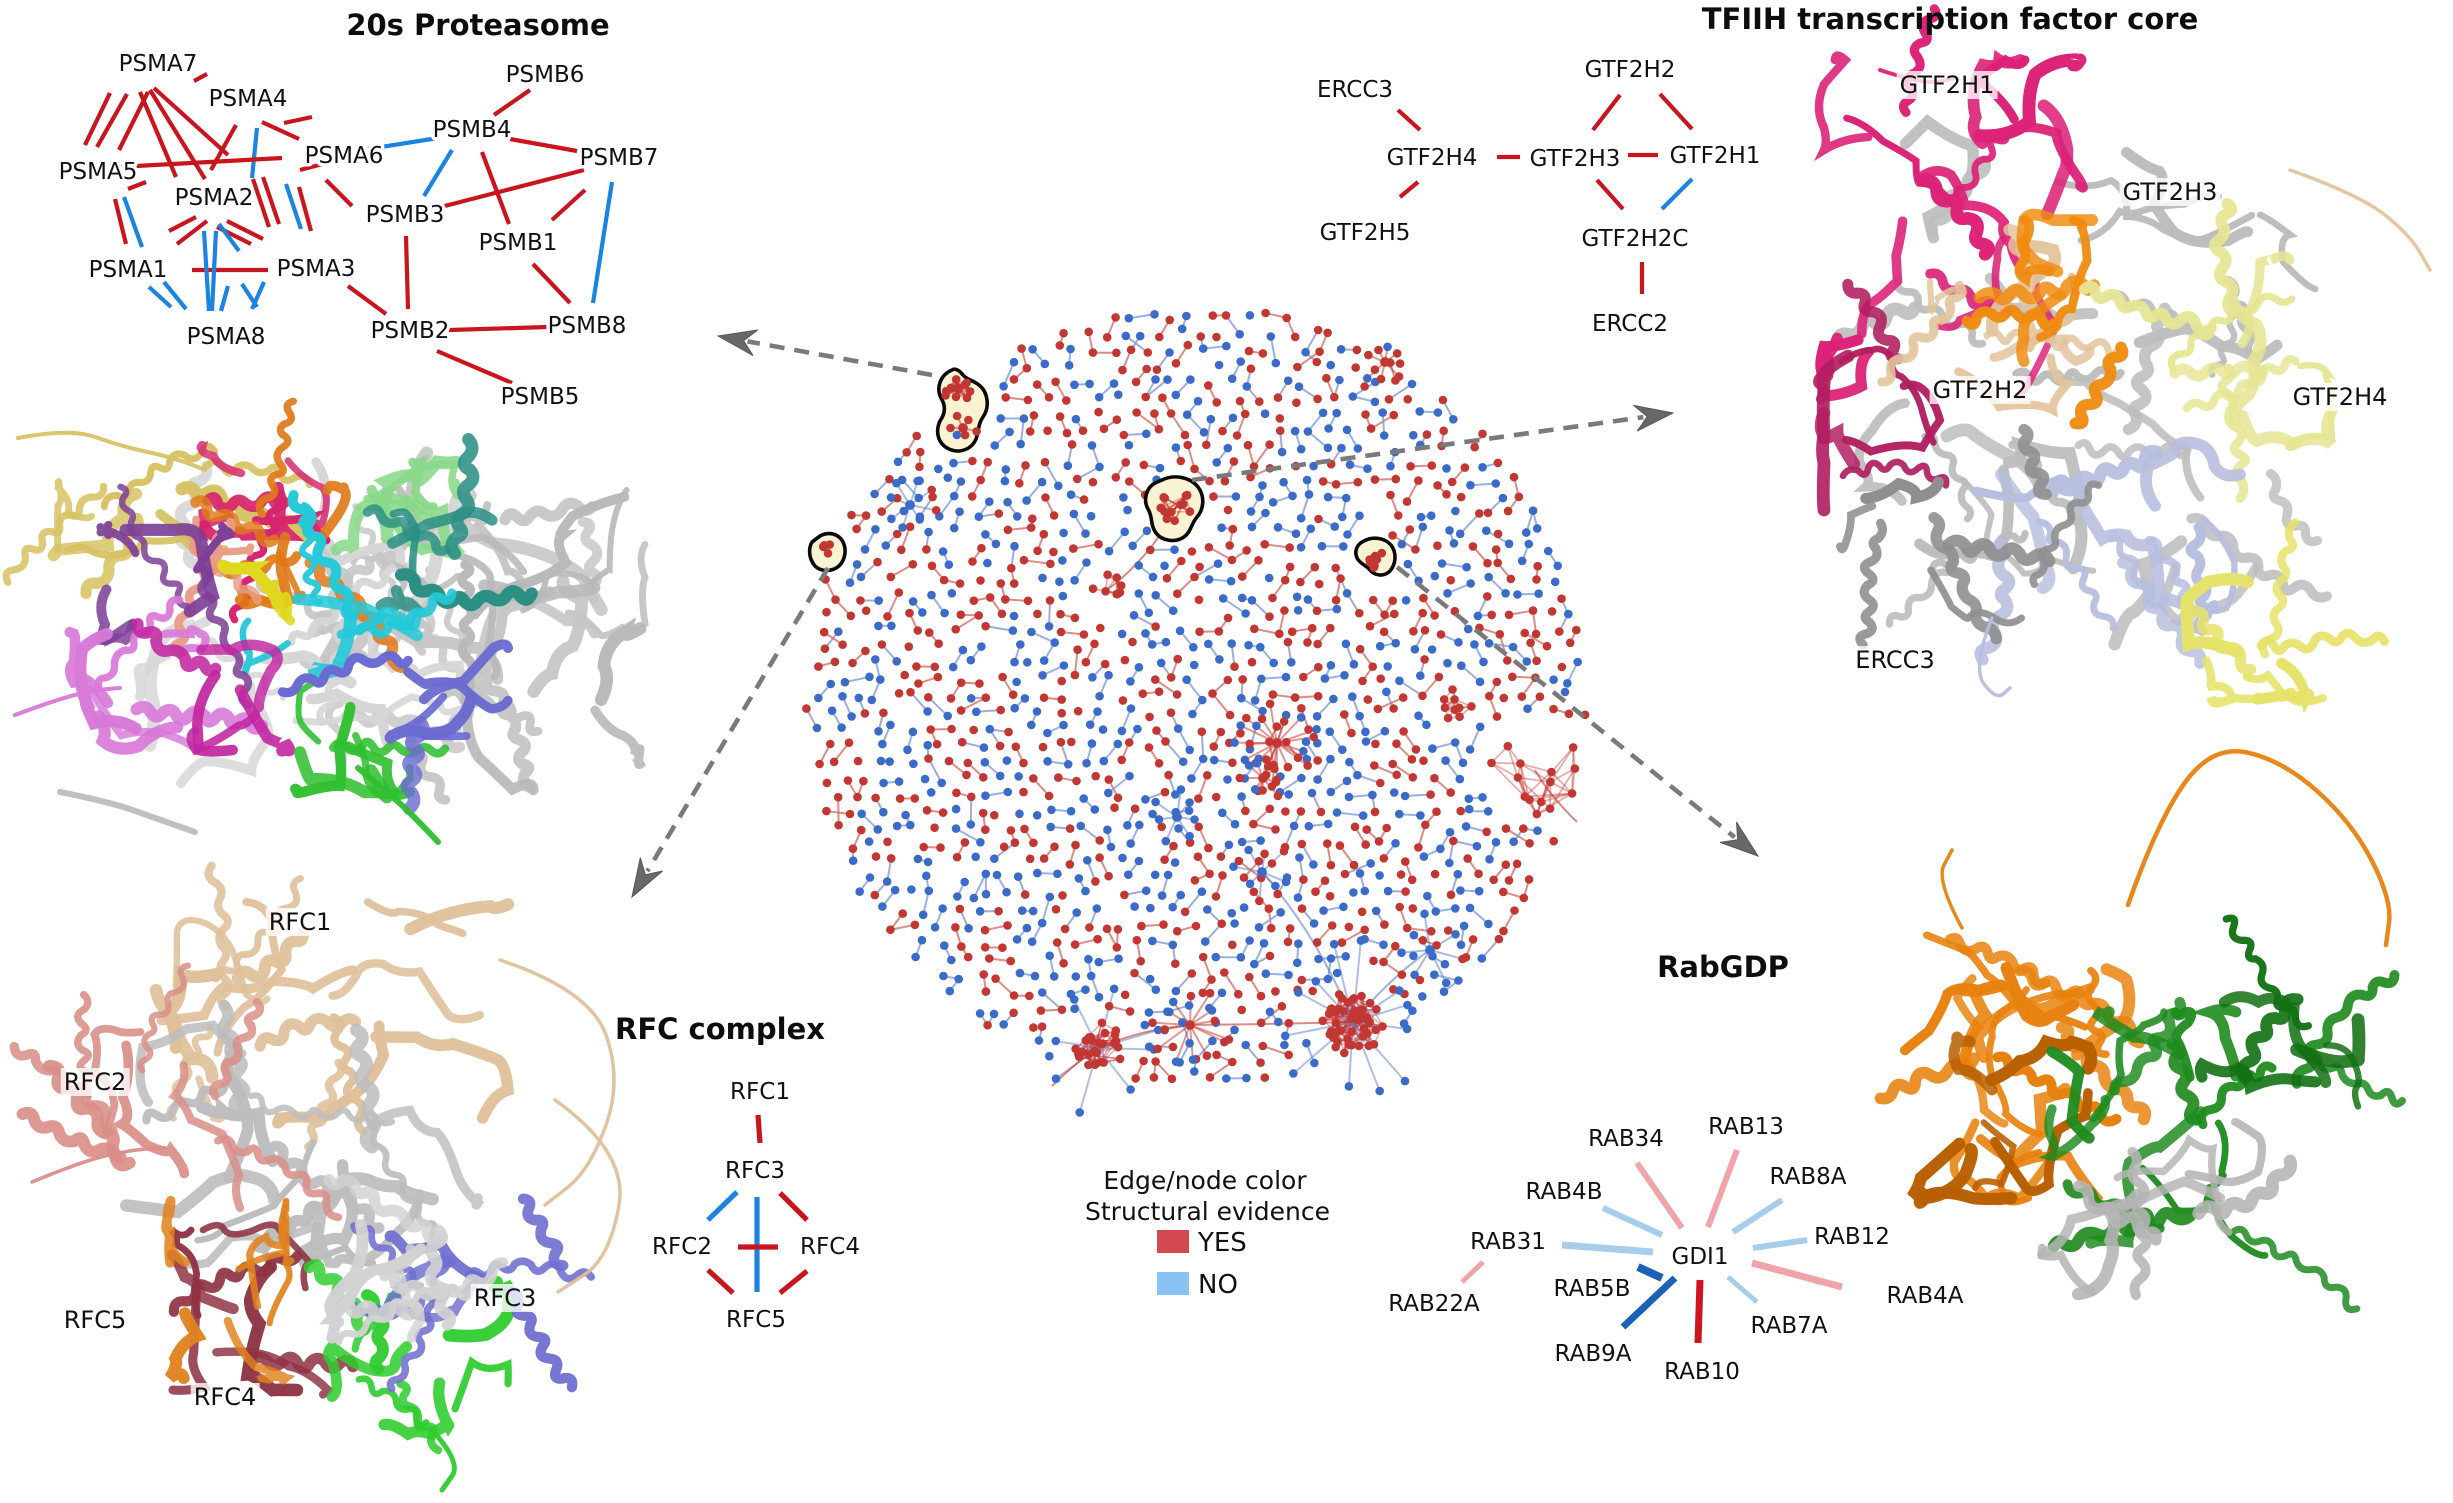 The image size is (2453, 1503). I want to click on ribbon-tail, so click(557, 1082).